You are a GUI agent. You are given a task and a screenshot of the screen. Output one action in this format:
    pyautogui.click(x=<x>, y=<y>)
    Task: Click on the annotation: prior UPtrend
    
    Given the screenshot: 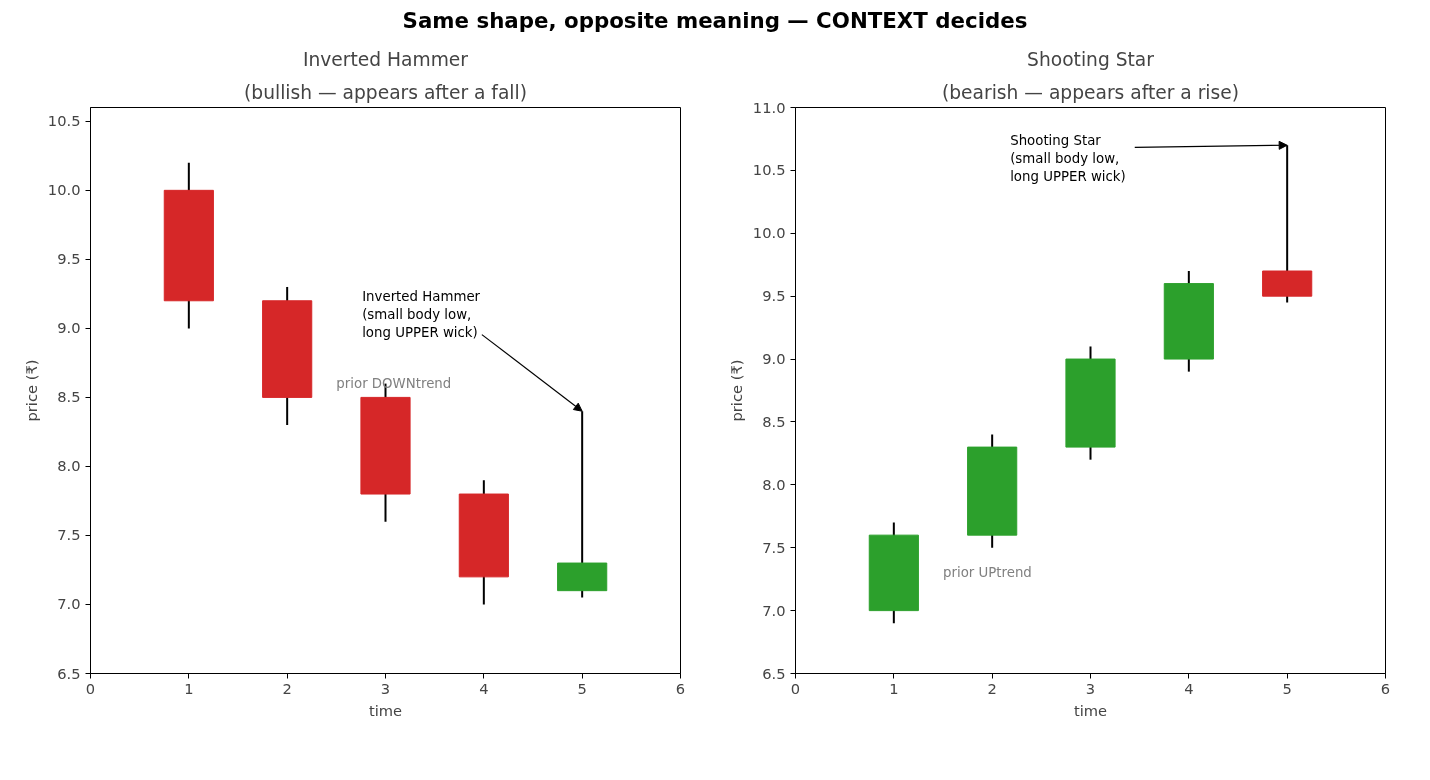 What is the action you would take?
    pyautogui.click(x=987, y=573)
    